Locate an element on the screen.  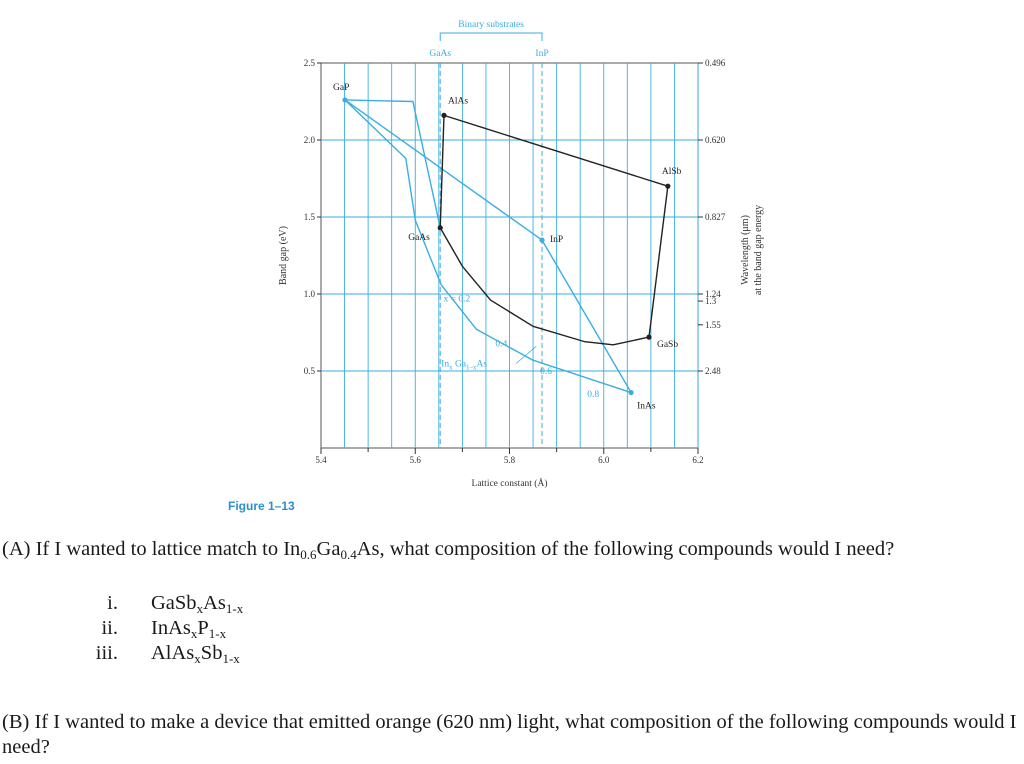
y-tick-label: 2.5 is located at coordinates (310, 63).